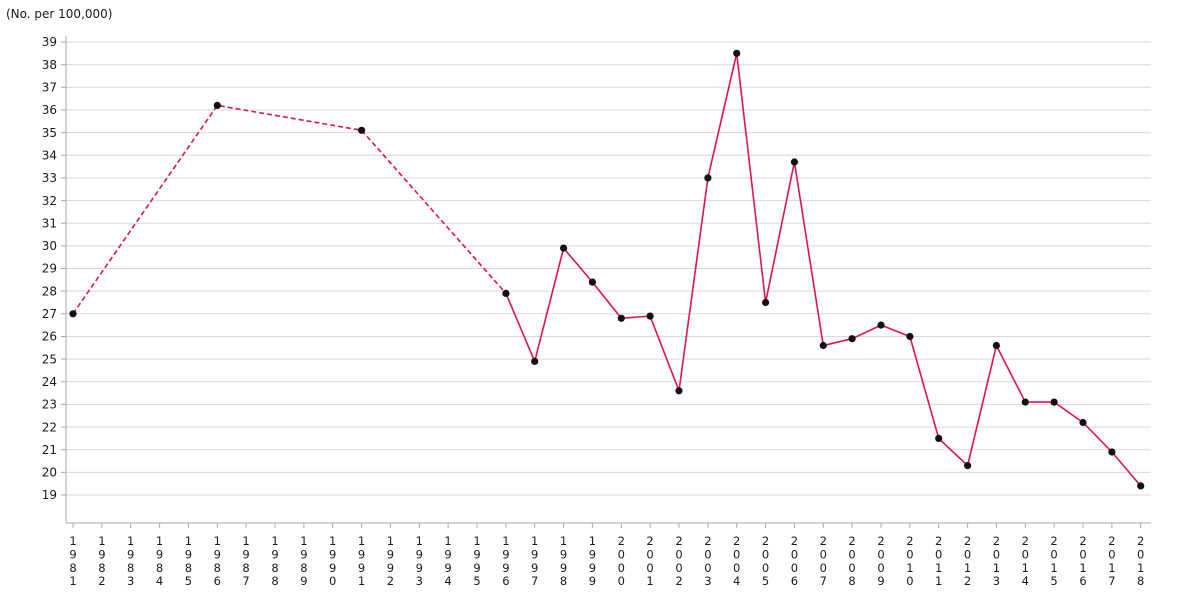  I want to click on series-line-dashed, so click(289, 209).